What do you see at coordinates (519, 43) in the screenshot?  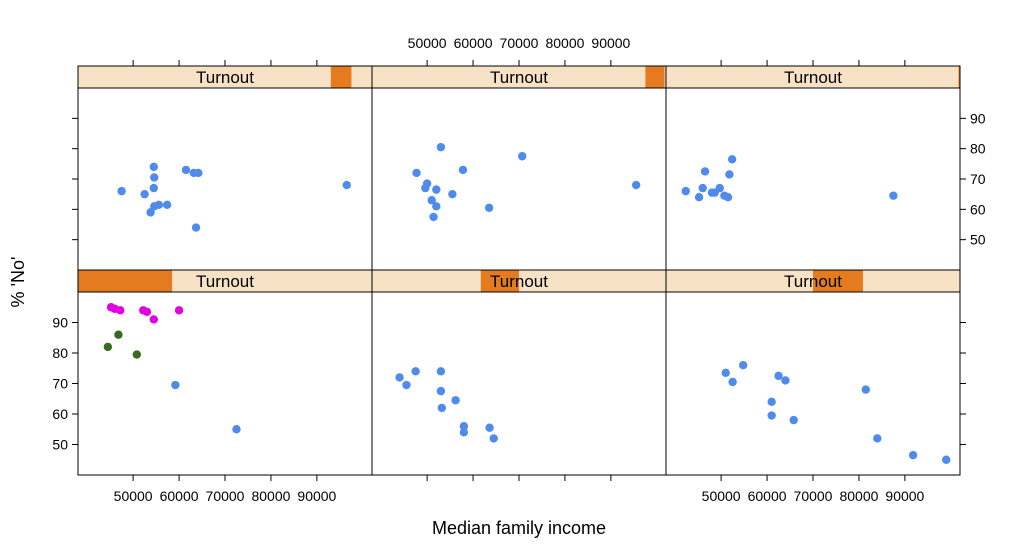 I see `x-tick-label-top: 70000` at bounding box center [519, 43].